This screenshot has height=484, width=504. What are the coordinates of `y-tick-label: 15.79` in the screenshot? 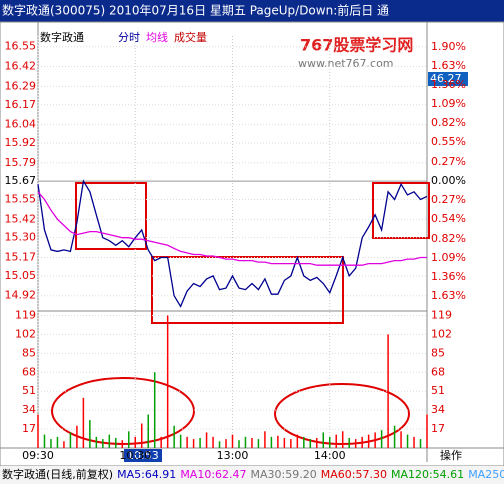 It's located at (21, 162).